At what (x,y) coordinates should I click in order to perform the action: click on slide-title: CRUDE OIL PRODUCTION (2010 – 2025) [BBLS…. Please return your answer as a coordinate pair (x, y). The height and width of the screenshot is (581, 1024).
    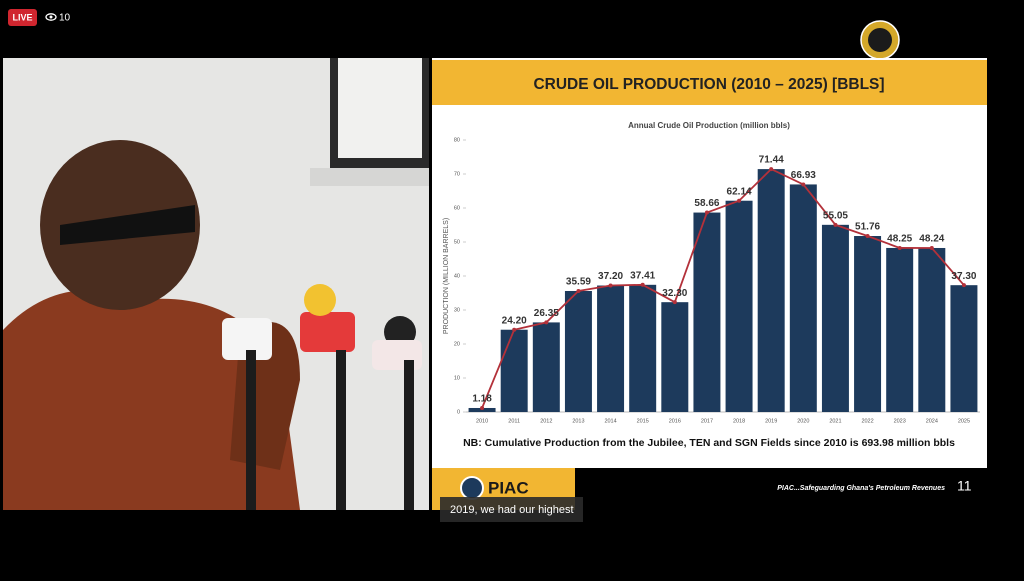
    Looking at the image, I should click on (708, 84).